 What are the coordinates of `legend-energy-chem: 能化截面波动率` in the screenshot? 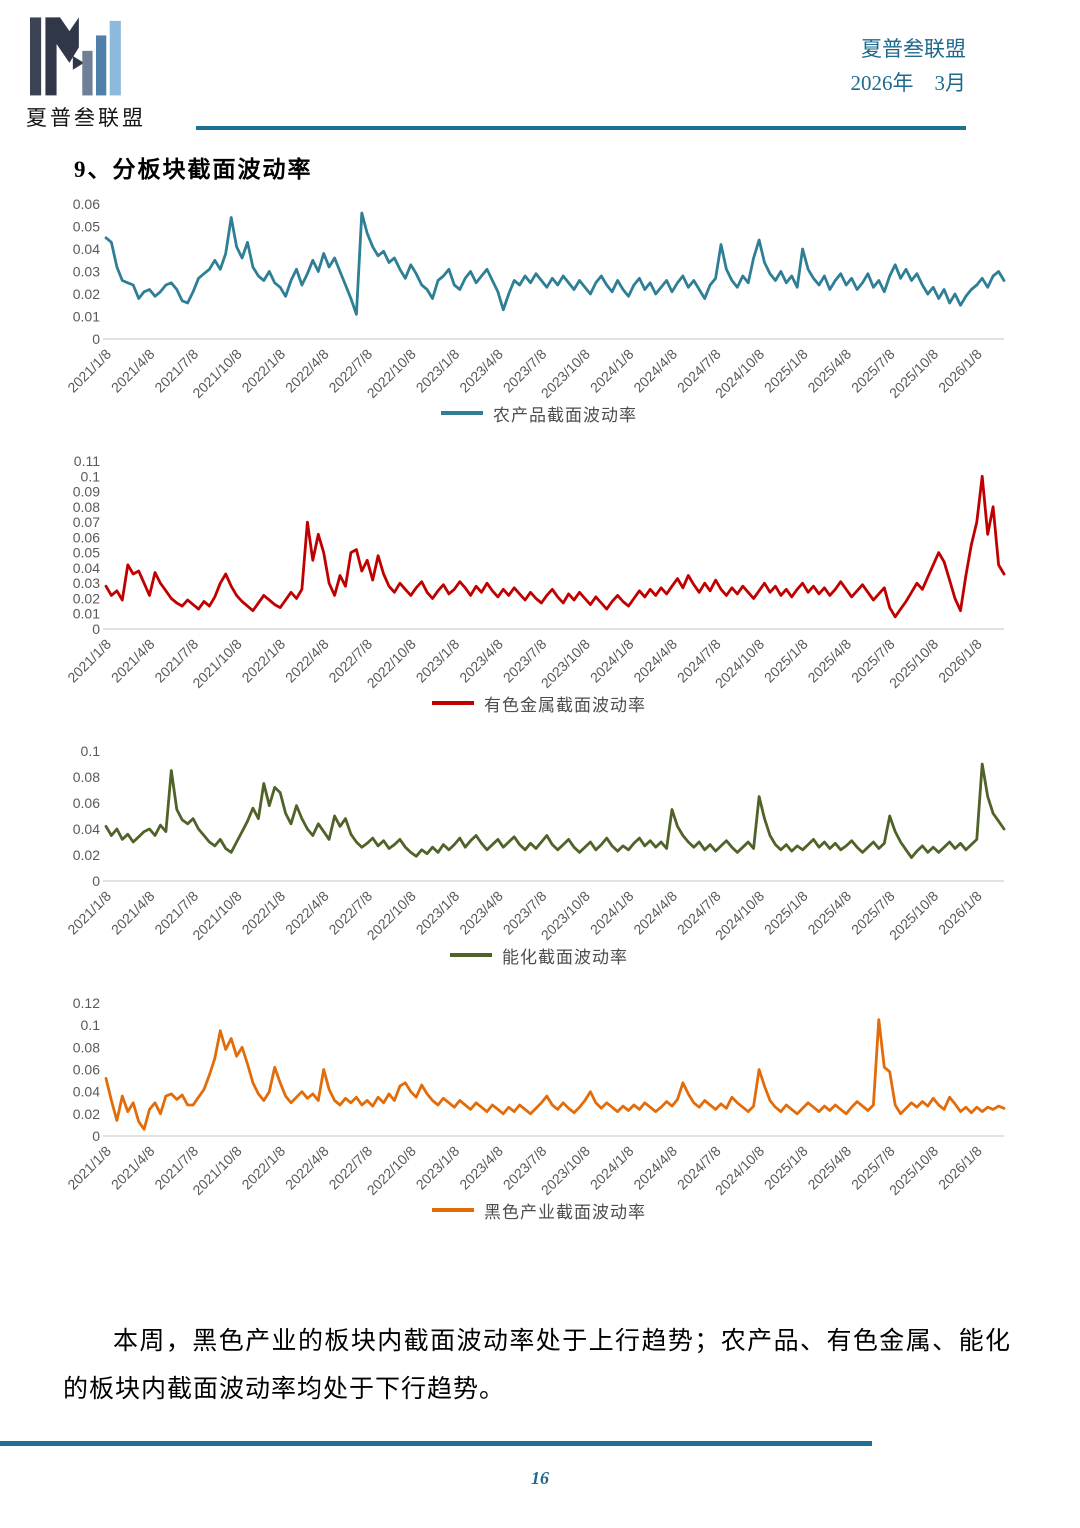 It's located at (539, 955).